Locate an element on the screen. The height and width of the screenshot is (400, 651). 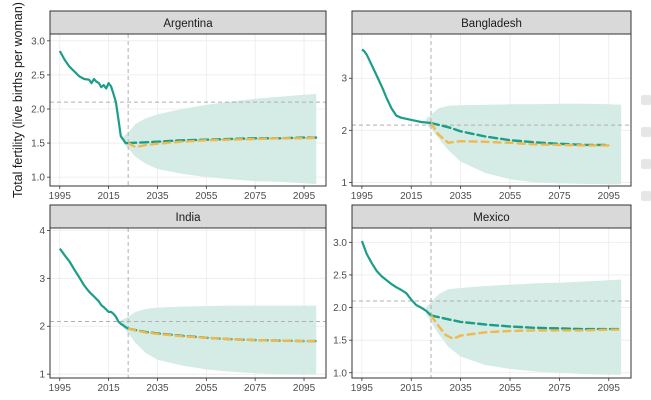
y-axis-label: Total fertility (live births per woman) is located at coordinates (18, 100).